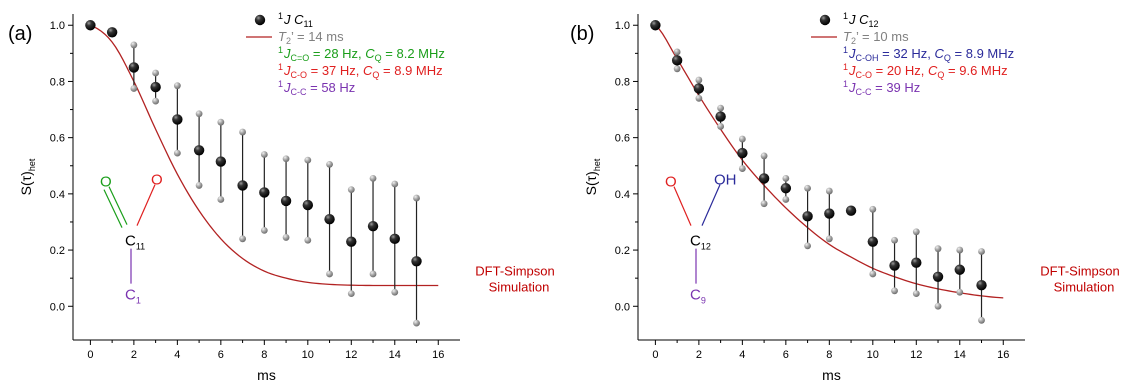 The image size is (1131, 390). I want to click on x-tick-label: 16, so click(438, 355).